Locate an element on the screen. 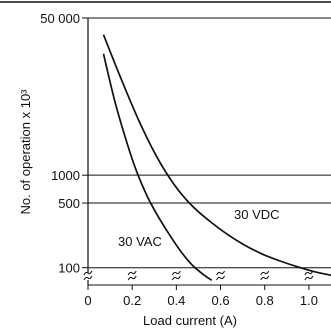  x-tick-label-0: 0 is located at coordinates (87, 300).